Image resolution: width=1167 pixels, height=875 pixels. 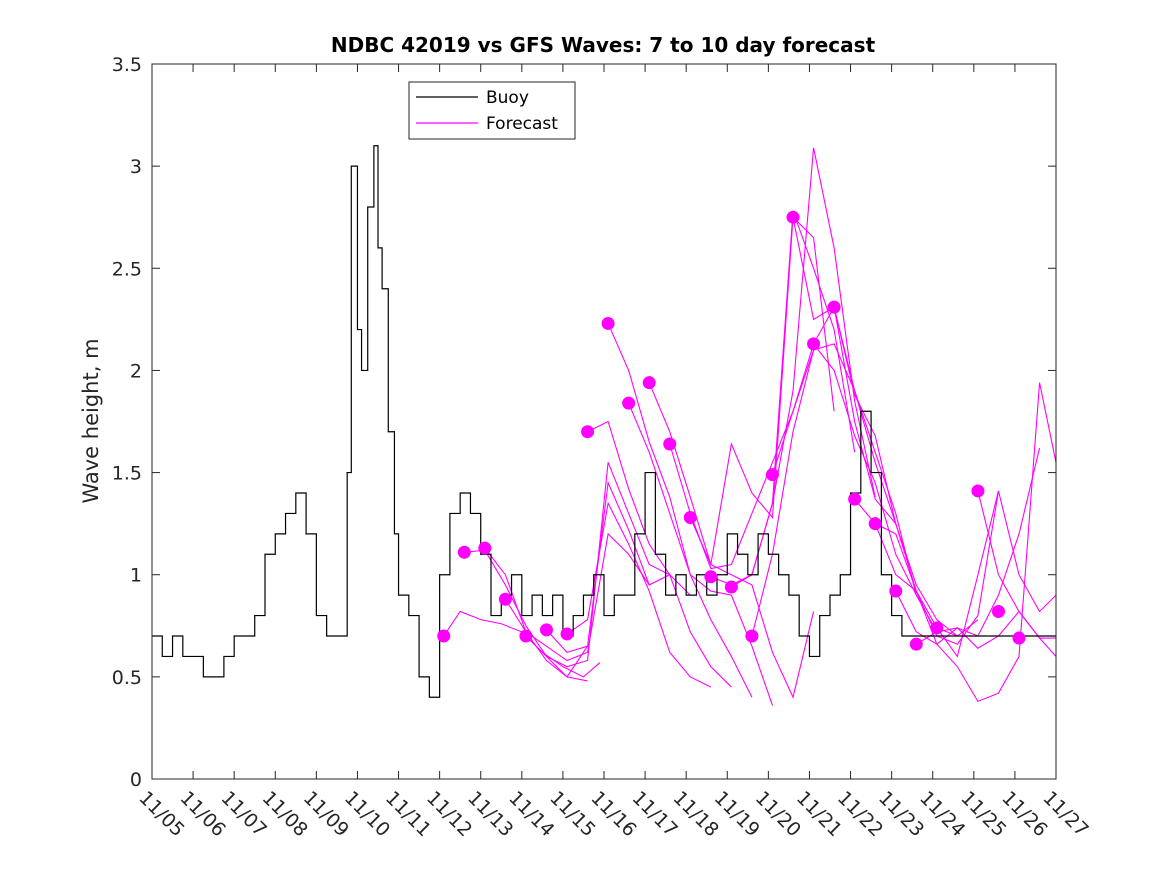 I want to click on legend-buoy-label: Buoy, so click(x=507, y=98).